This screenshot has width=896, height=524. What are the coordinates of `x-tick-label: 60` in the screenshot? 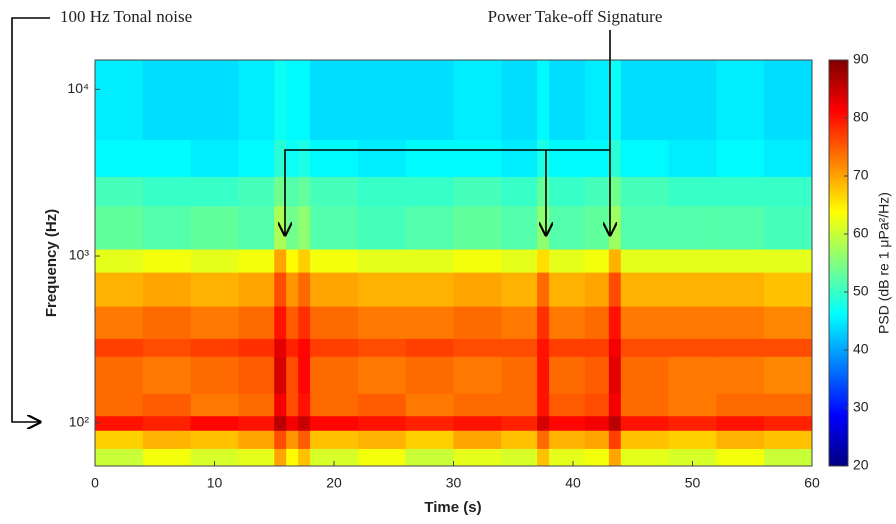 It's located at (812, 483).